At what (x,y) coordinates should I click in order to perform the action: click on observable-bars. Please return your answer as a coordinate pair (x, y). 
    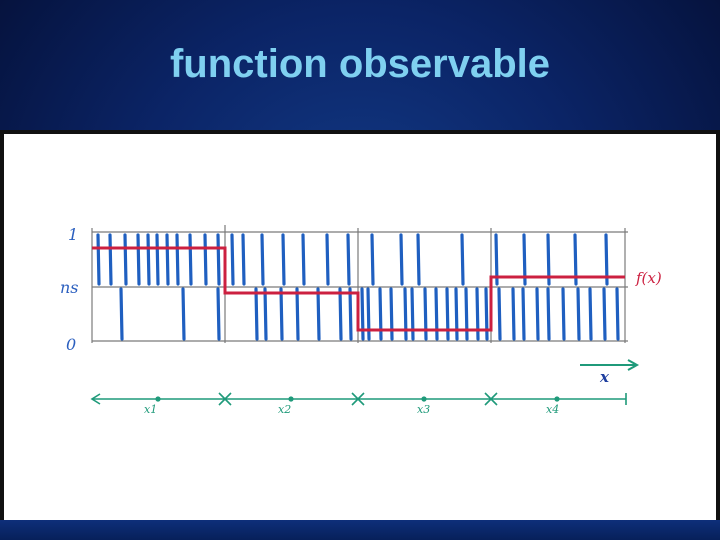
    Looking at the image, I should click on (358, 287).